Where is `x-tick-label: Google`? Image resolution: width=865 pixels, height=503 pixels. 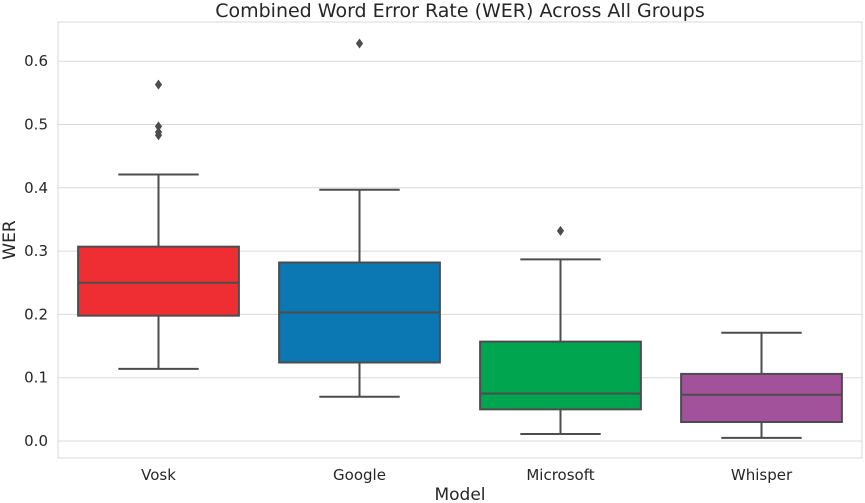
x-tick-label: Google is located at coordinates (359, 475).